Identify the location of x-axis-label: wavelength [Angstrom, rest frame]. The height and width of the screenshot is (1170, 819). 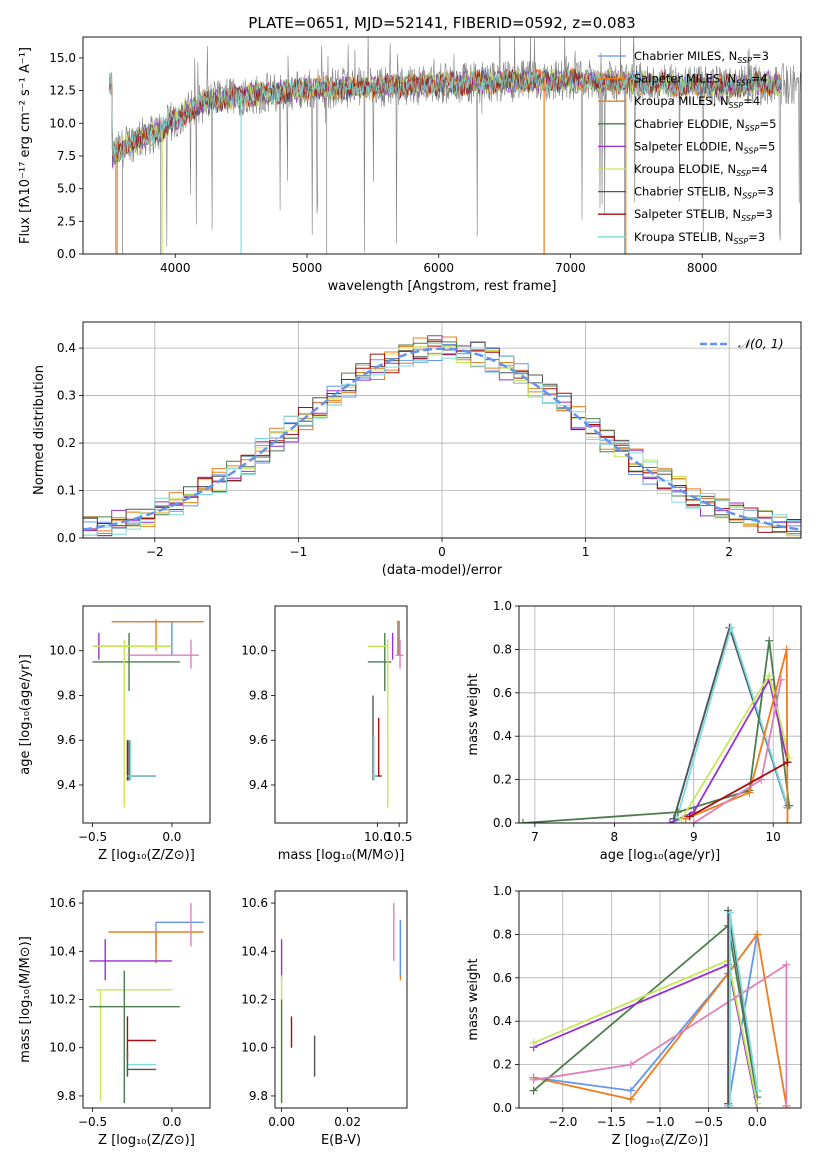
(442, 286).